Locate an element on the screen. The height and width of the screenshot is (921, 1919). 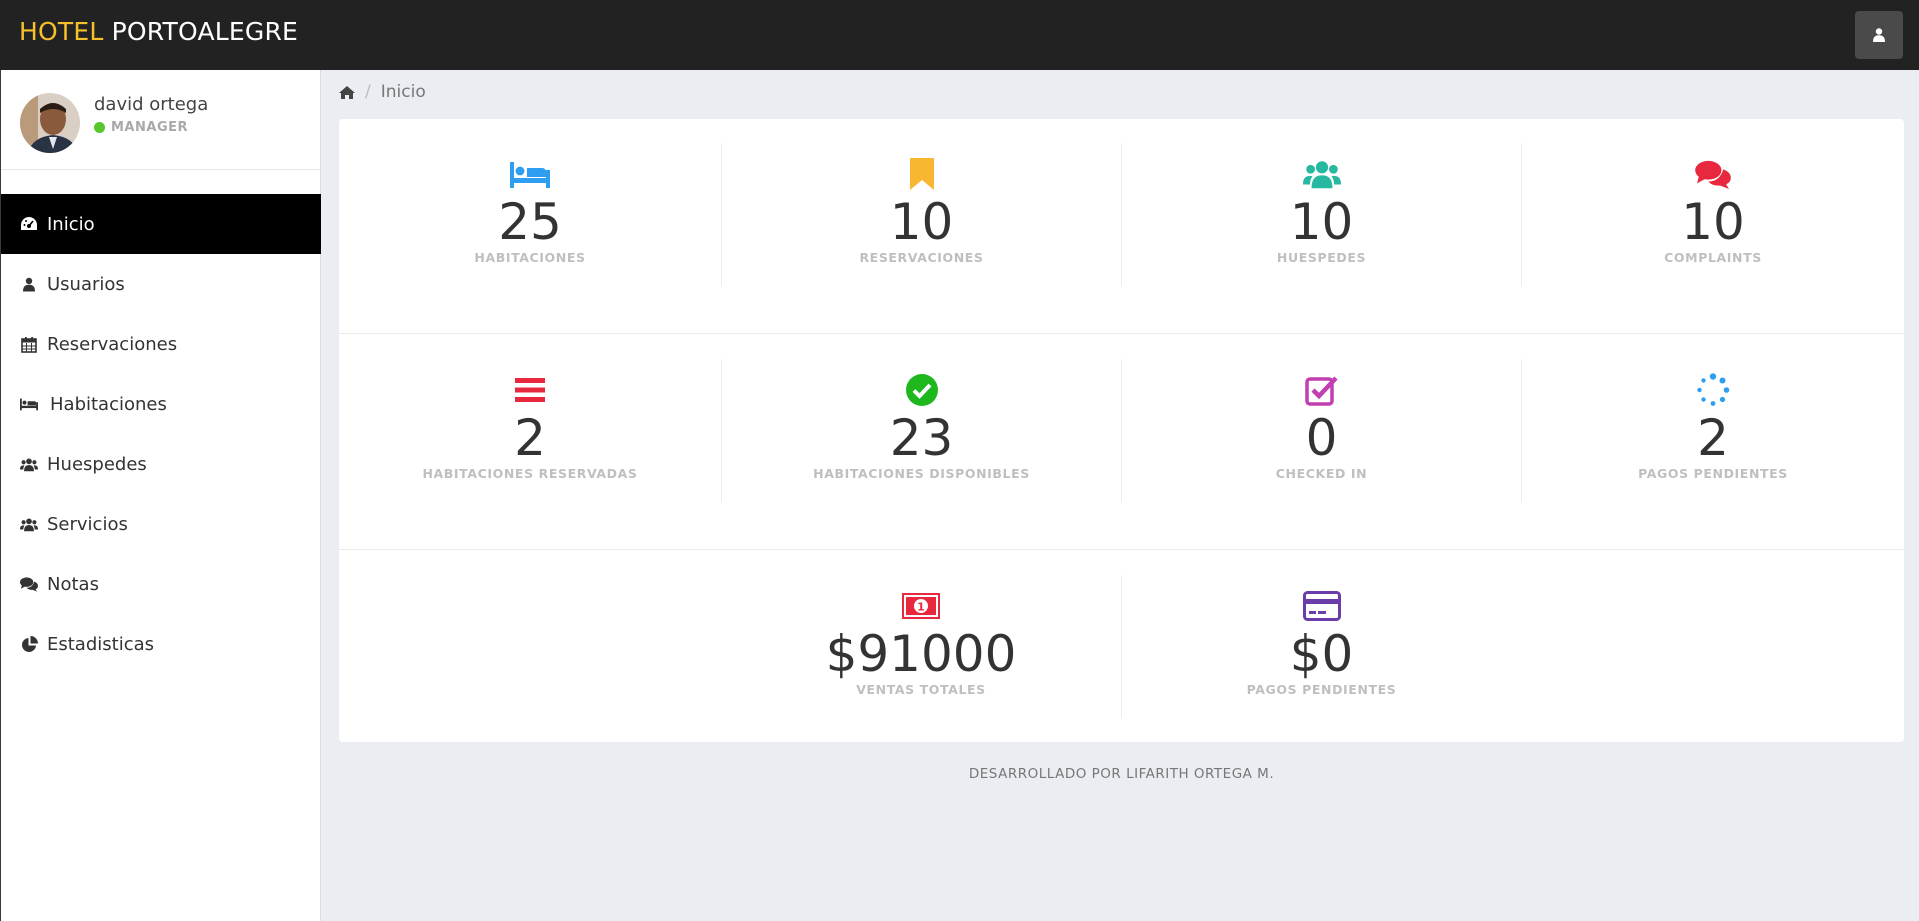
sidebar-item-notas: Notas is located at coordinates (161, 584).